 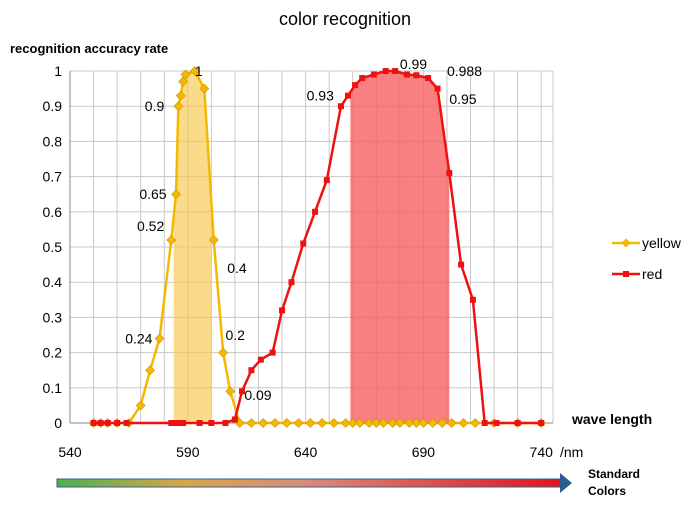 What do you see at coordinates (53, 317) in the screenshot?
I see `y-tick-label: 0.3` at bounding box center [53, 317].